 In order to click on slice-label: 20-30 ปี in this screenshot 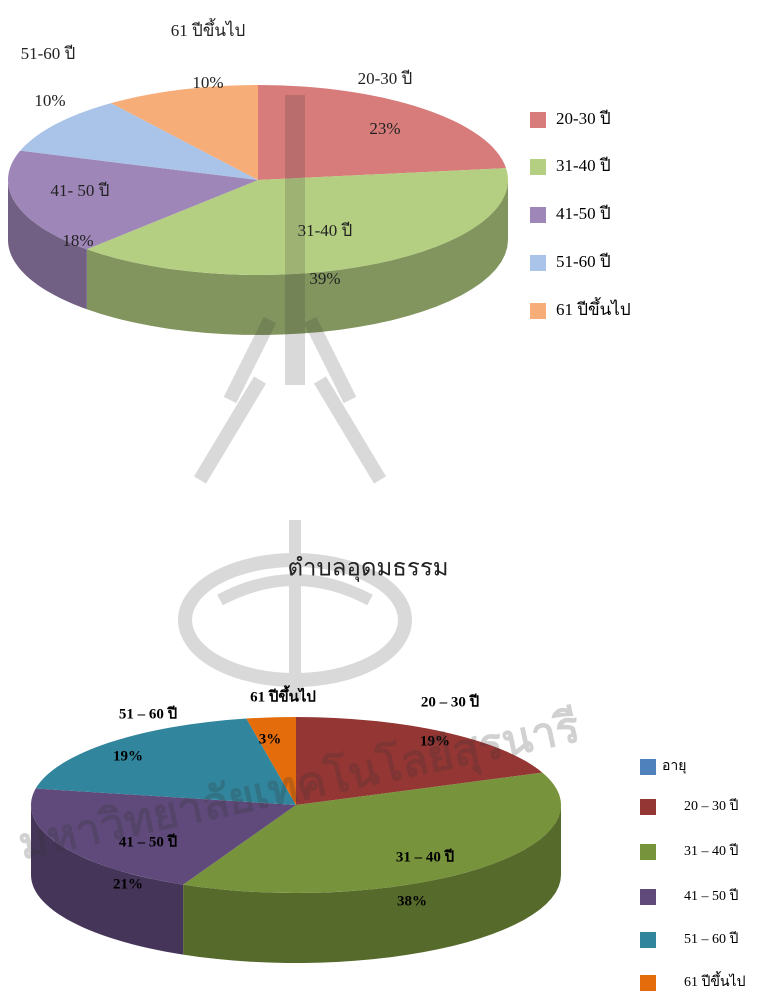, I will do `click(385, 78)`.